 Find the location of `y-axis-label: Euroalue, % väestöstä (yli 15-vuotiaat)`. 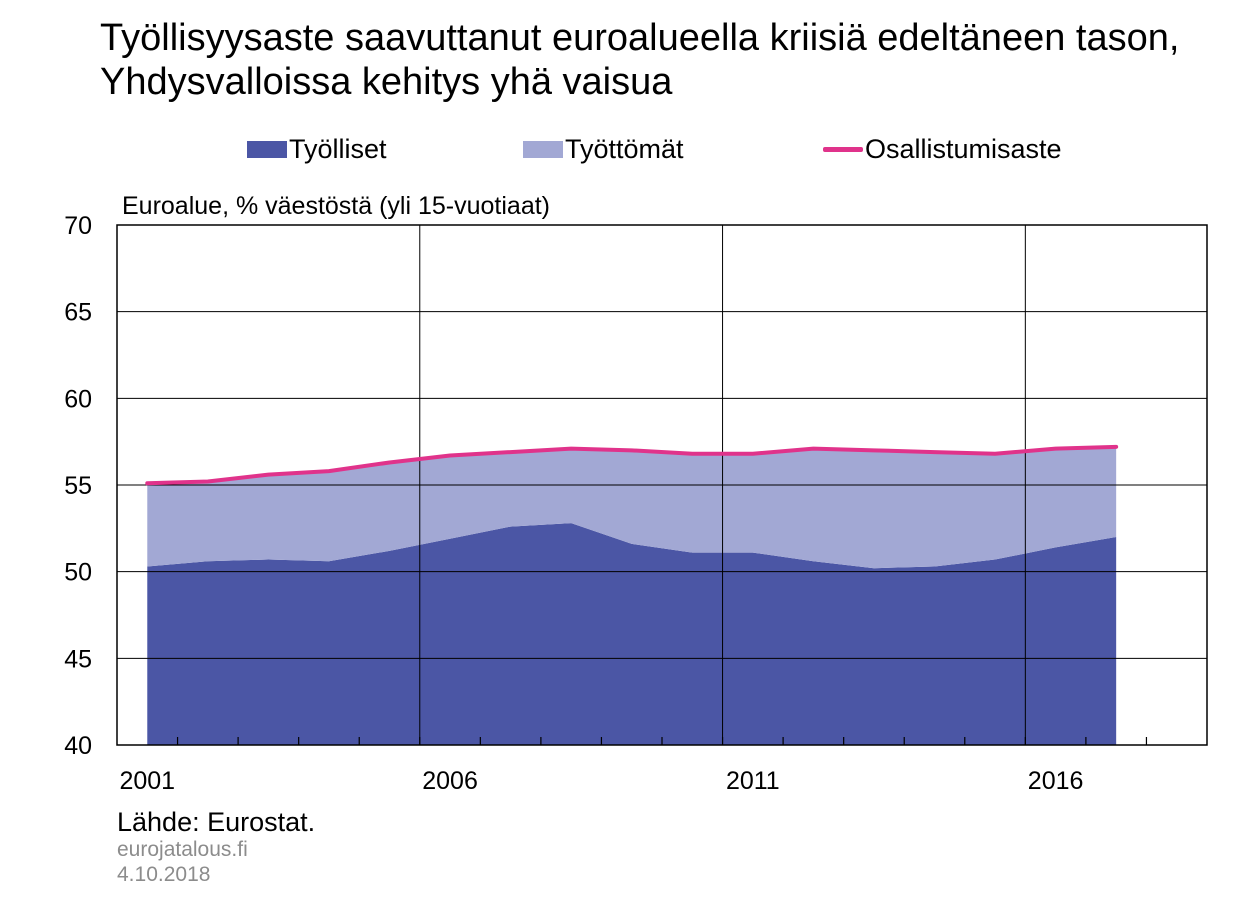

y-axis-label: Euroalue, % väestöstä (yli 15-vuotiaat) is located at coordinates (336, 206).